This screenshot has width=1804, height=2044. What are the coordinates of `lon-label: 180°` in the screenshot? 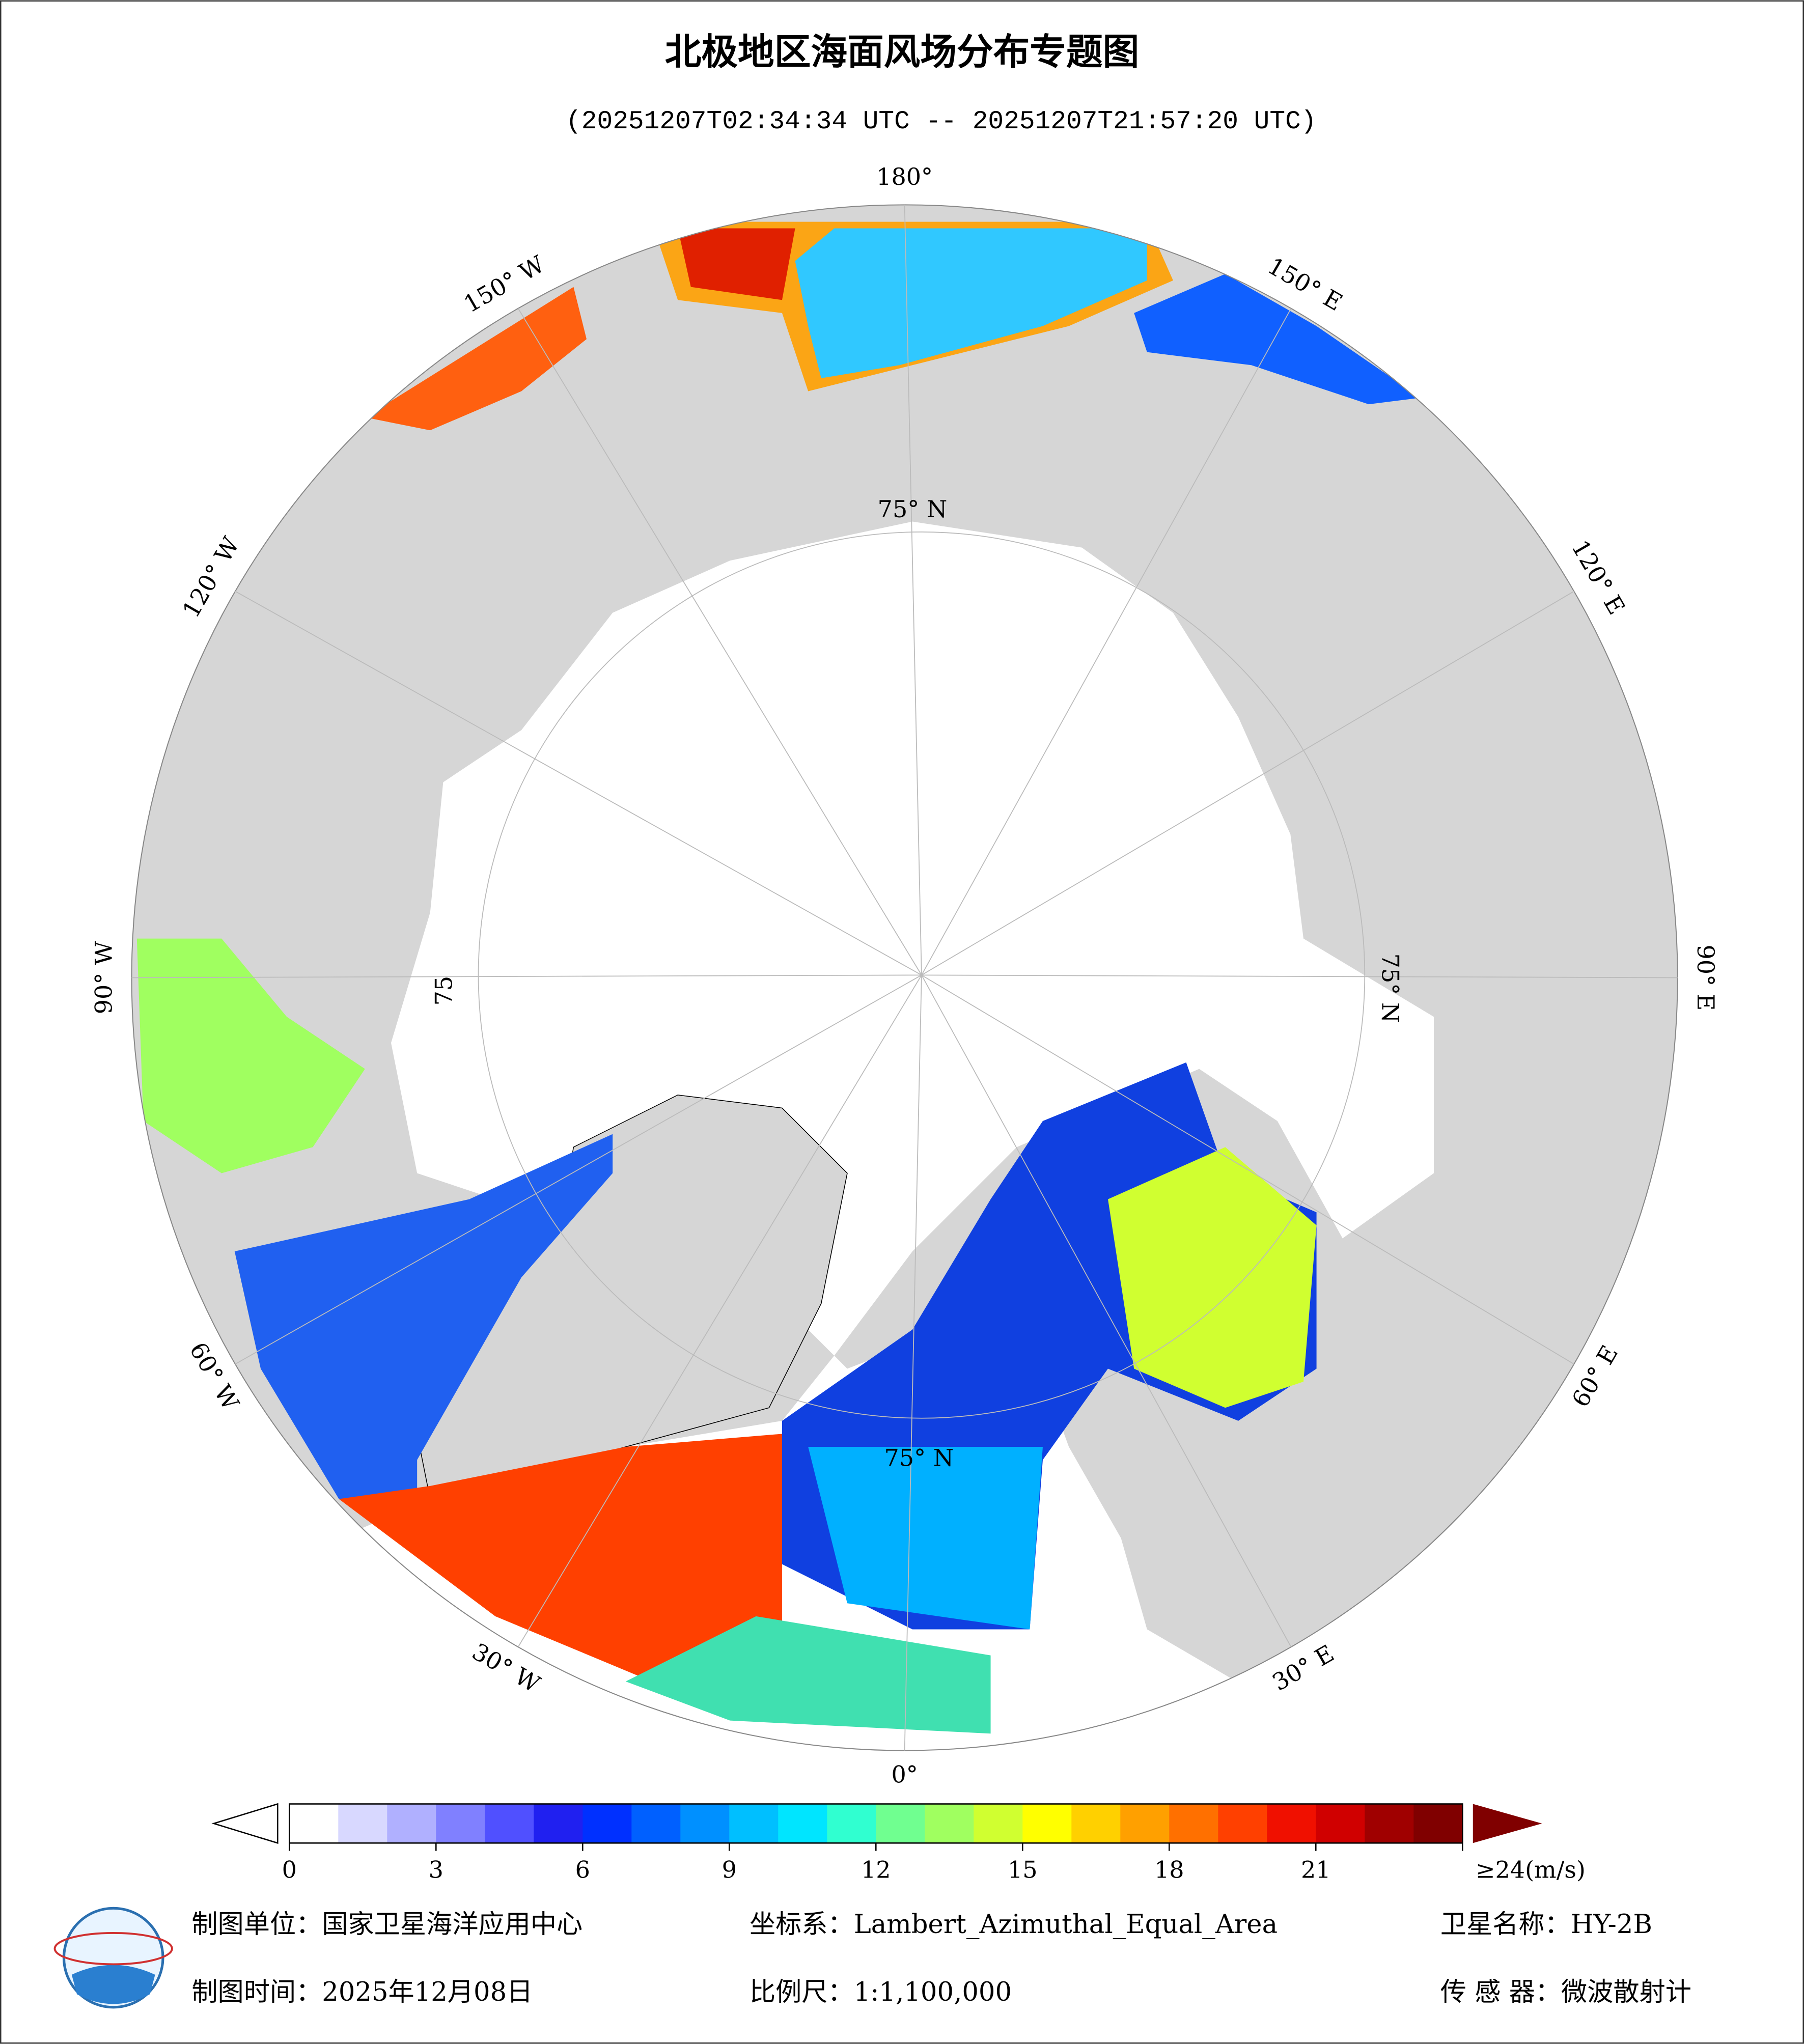 It's located at (904, 176).